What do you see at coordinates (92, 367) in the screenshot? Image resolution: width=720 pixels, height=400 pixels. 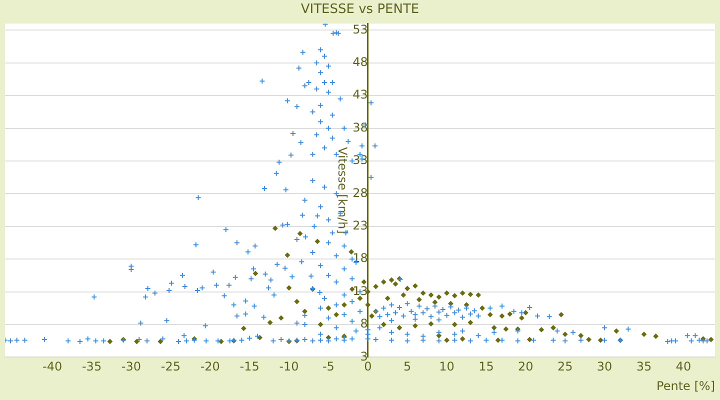 I see `x-tick-label: -35` at bounding box center [92, 367].